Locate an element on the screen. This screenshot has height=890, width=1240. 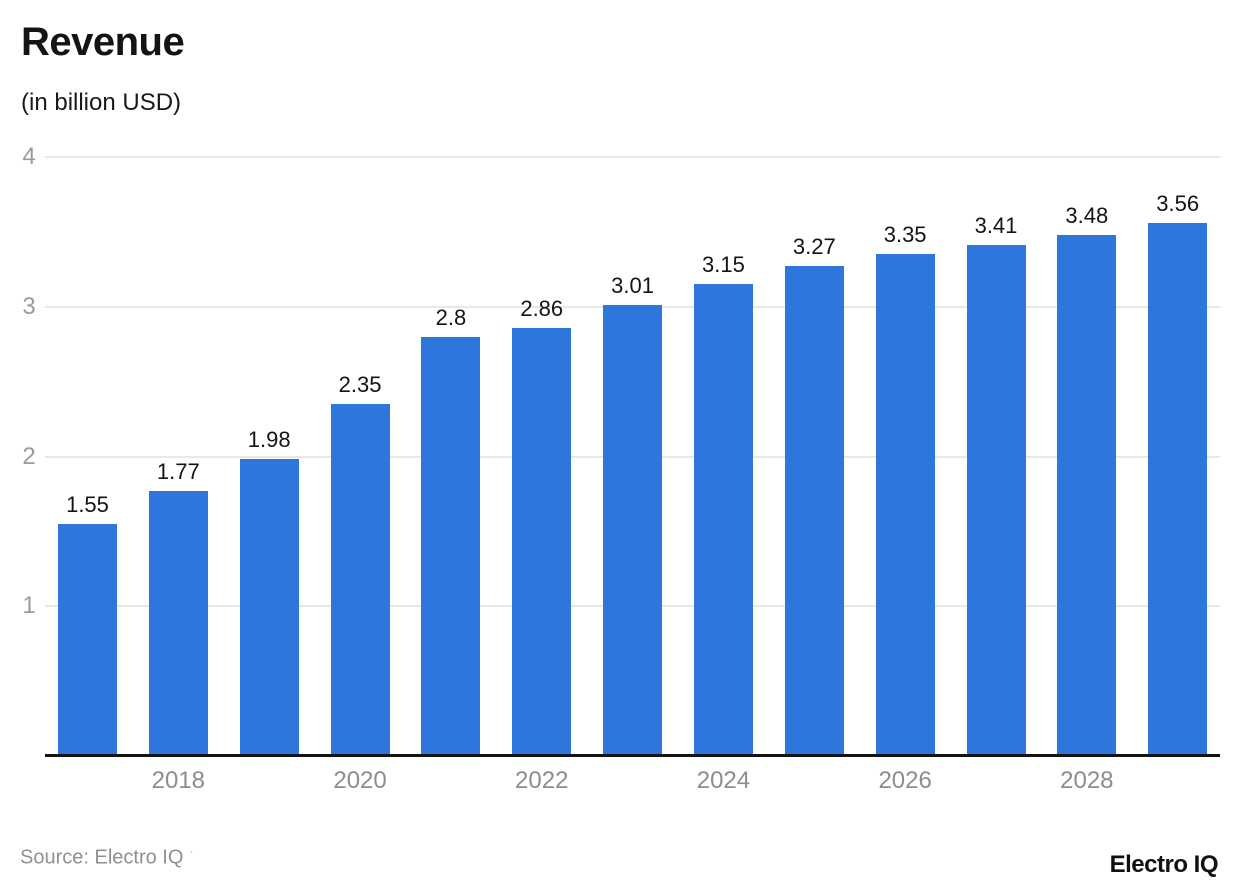
bar-value-label: 3.27 is located at coordinates (814, 247).